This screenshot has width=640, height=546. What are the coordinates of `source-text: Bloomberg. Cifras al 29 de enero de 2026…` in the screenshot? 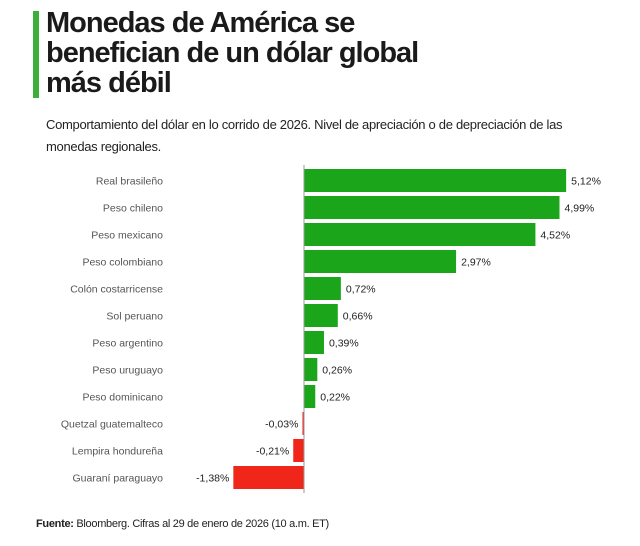 It's located at (201, 524).